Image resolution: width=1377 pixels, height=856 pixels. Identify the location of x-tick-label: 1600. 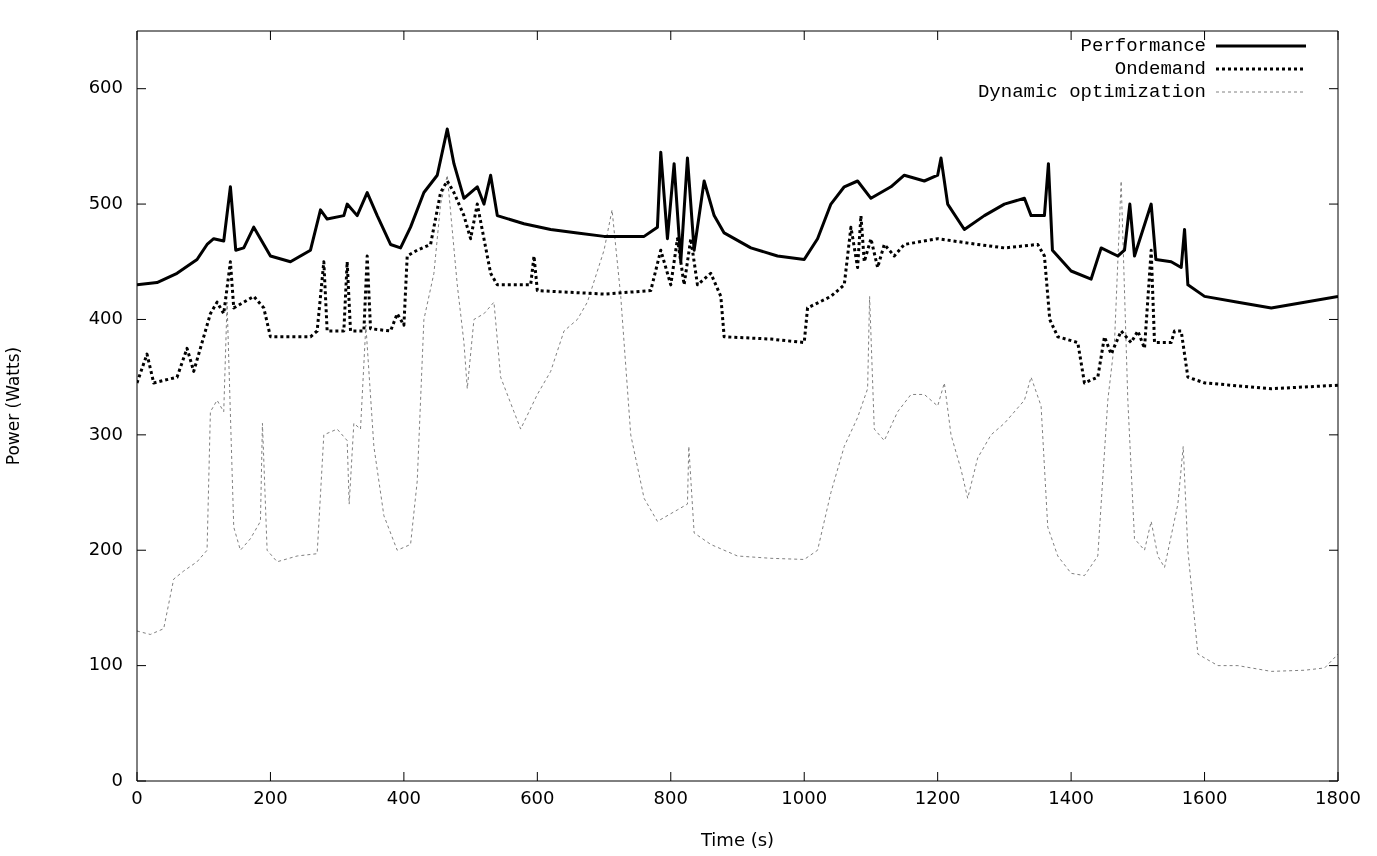
(1204, 798).